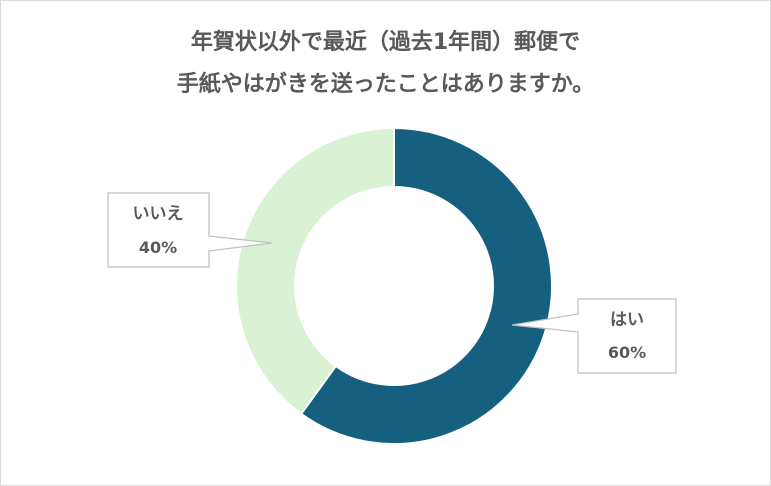  What do you see at coordinates (385, 84) in the screenshot?
I see `chart-title-line-2: 手紙やはがきを送ったことはありますか。` at bounding box center [385, 84].